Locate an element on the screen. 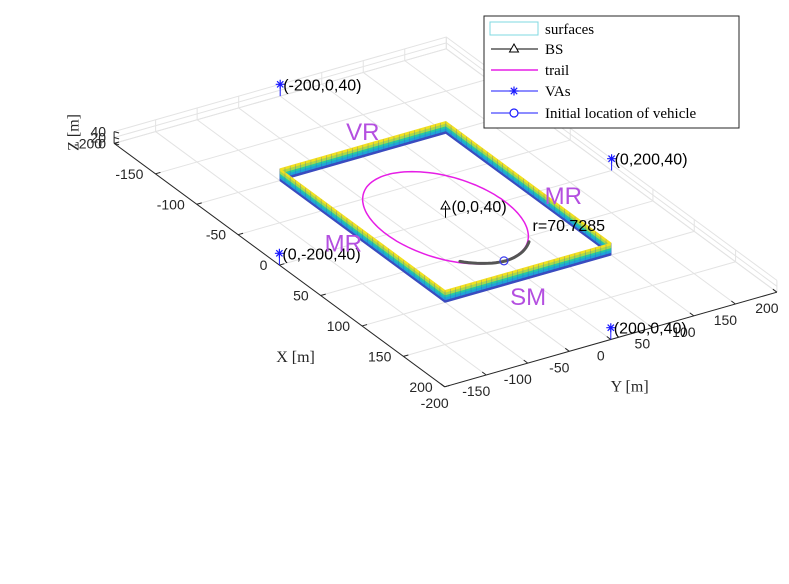 Image resolution: width=789 pixels, height=584 pixels. y-tick-label: -100 is located at coordinates (518, 379).